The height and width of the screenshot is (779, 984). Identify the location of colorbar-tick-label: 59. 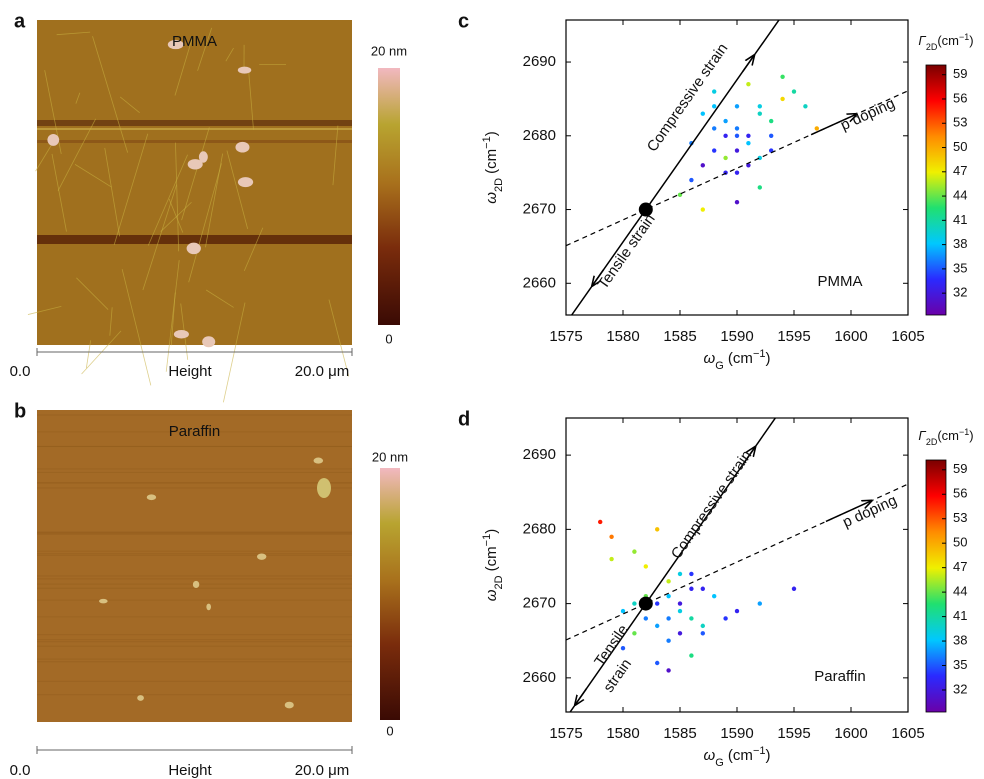
(960, 468).